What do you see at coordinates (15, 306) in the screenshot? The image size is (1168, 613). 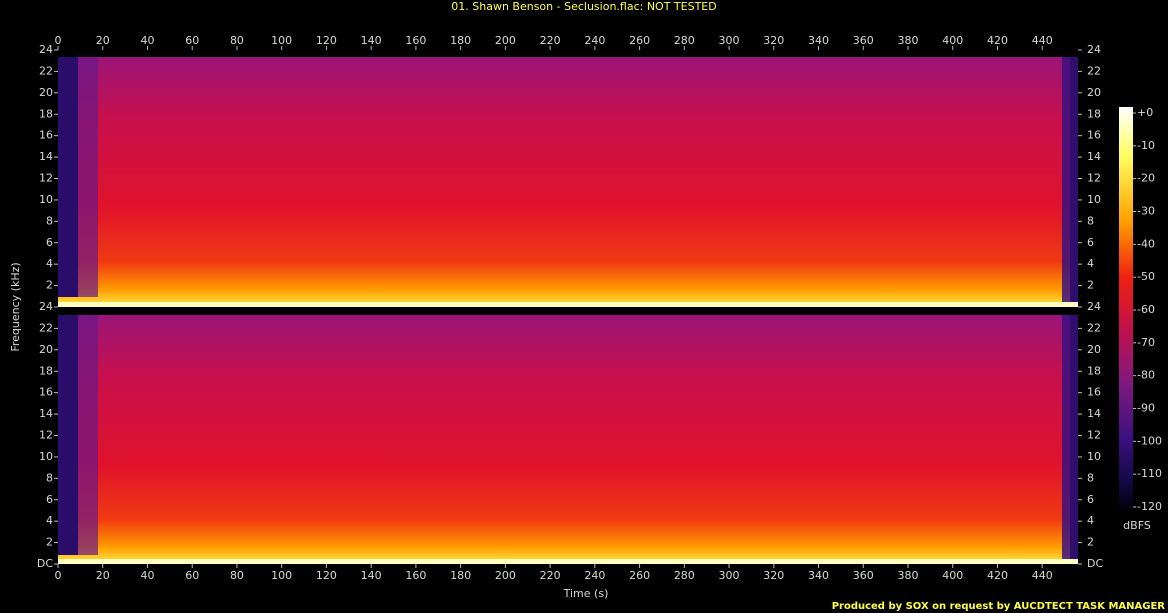 I see `y-axis-label: Frequency (kHz)` at bounding box center [15, 306].